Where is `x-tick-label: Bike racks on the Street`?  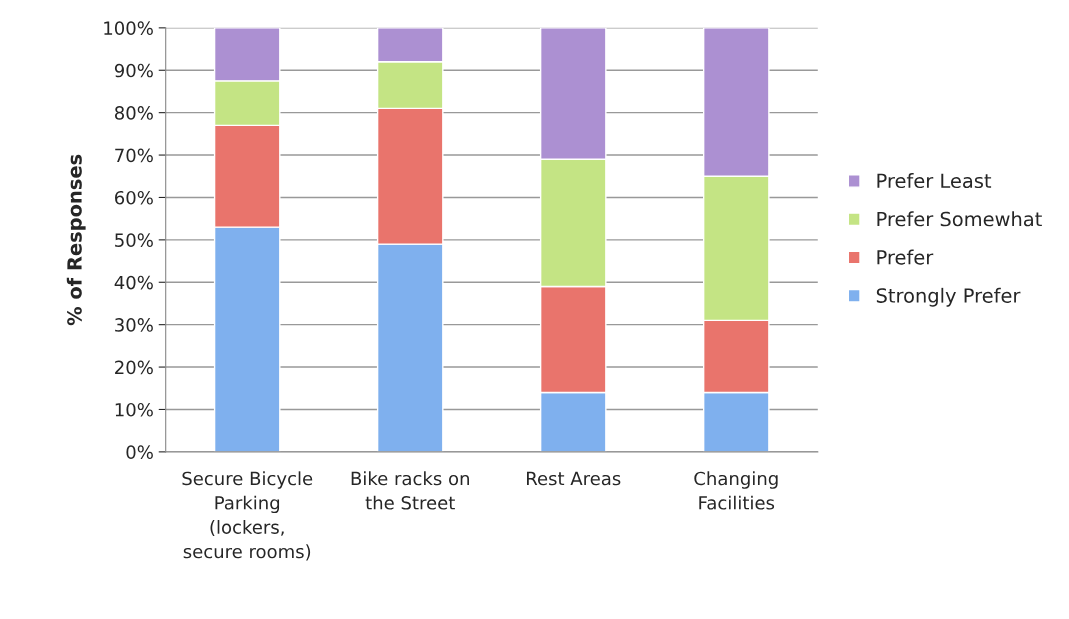
x-tick-label: Bike racks on the Street is located at coordinates (410, 490).